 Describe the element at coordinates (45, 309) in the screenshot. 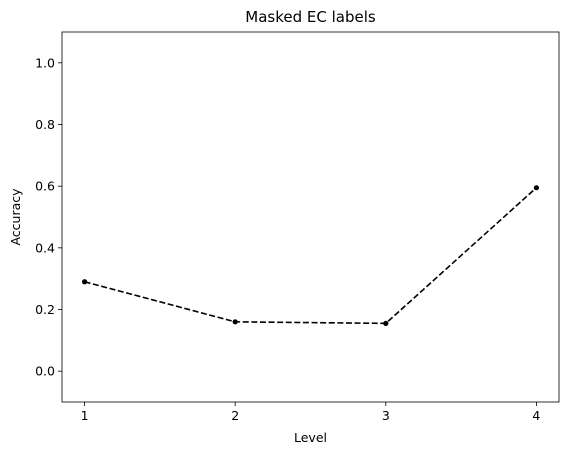

I see `y-tick-label: 0.2` at that location.